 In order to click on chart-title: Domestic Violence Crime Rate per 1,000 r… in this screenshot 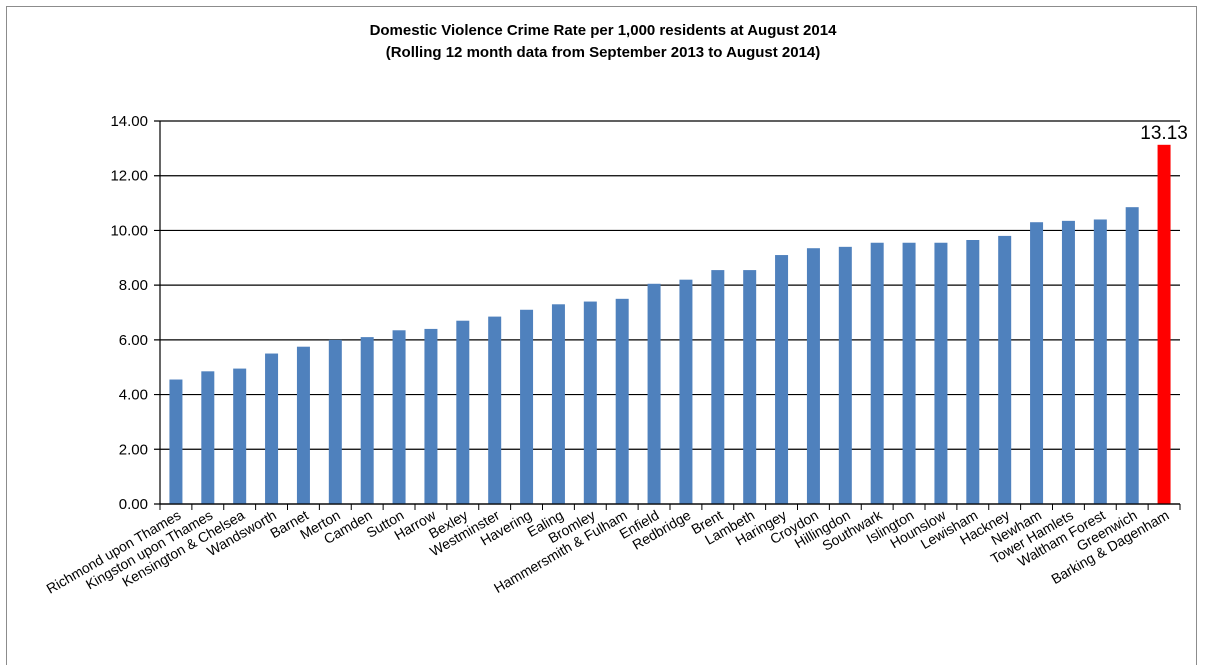, I will do `click(603, 30)`.